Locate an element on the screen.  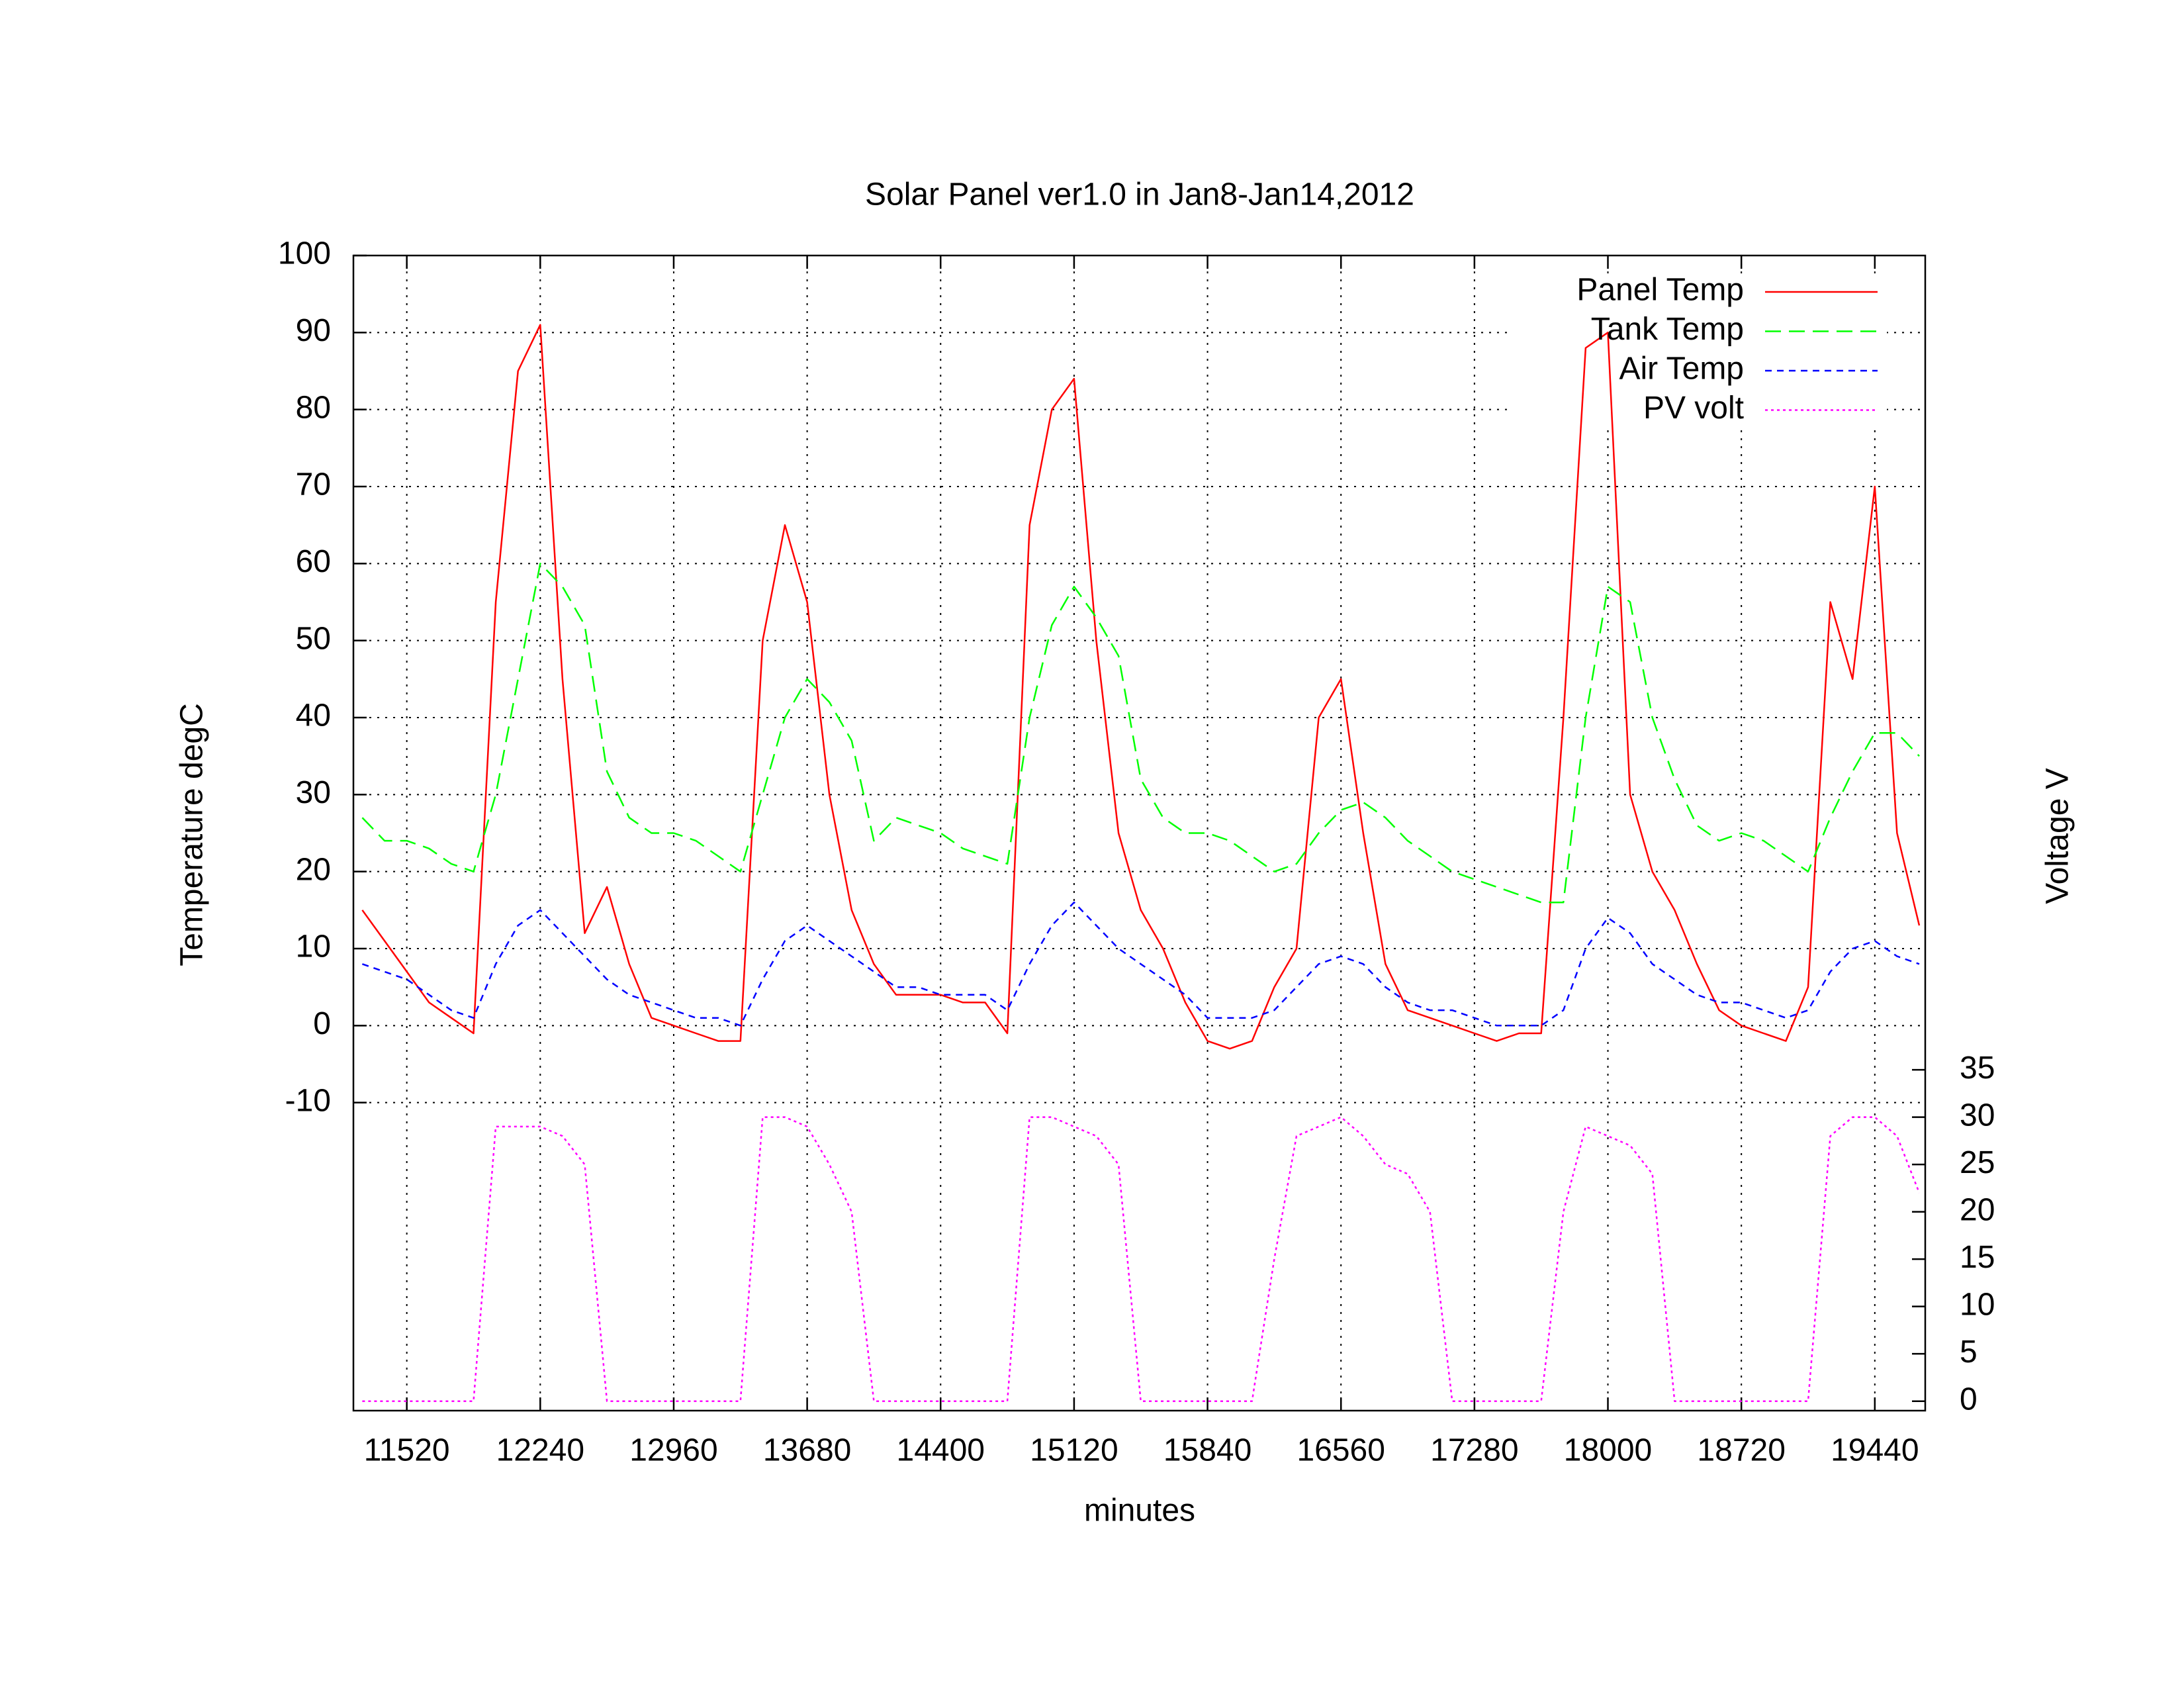
y2-tick-label: 20 is located at coordinates (1977, 1209).